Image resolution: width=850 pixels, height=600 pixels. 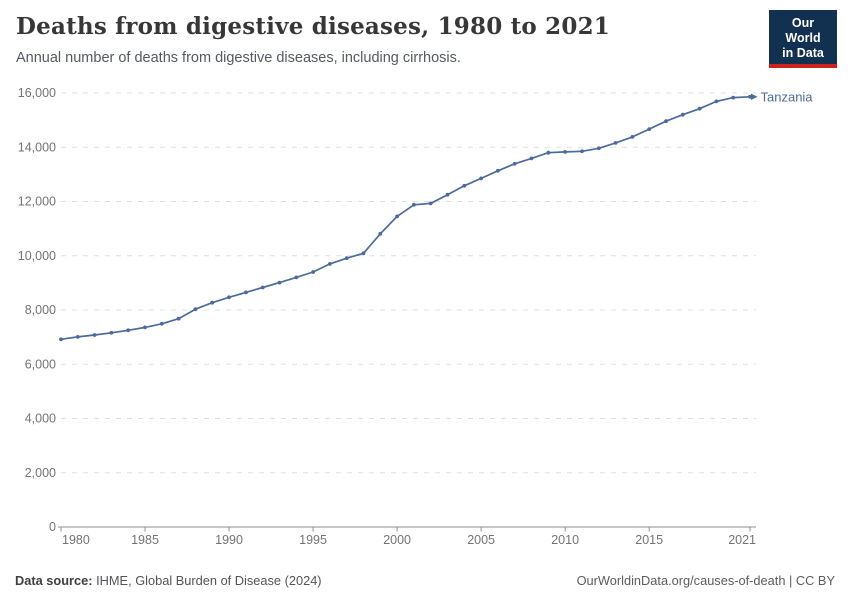 I want to click on line-end-arrow-icon, so click(x=754, y=96).